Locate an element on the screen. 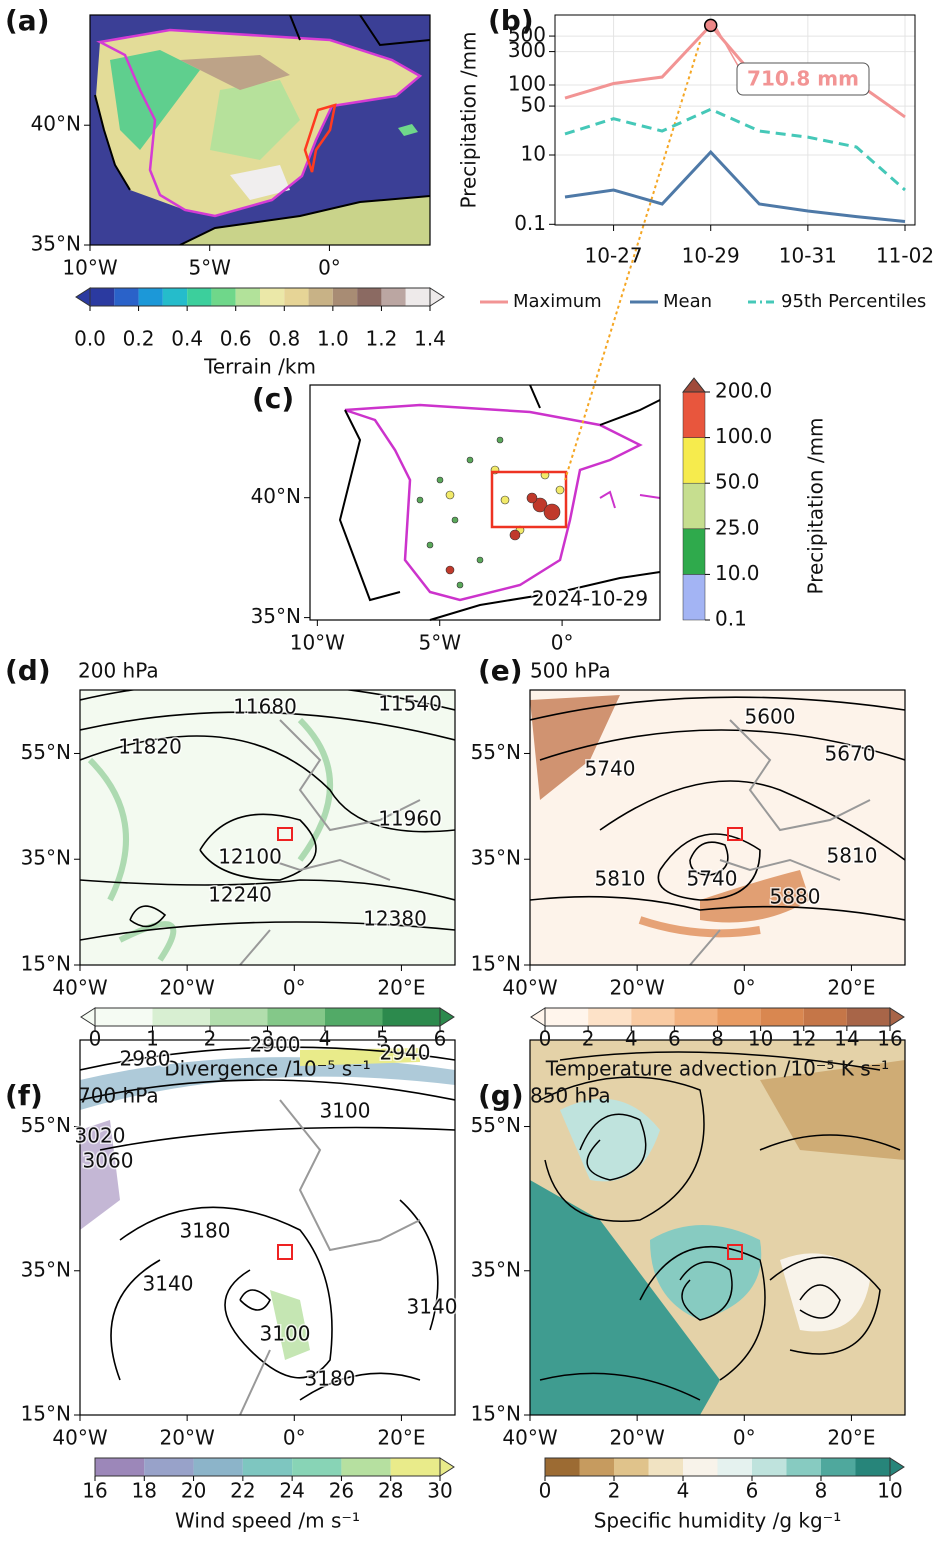 The image size is (935, 1561). colorbar-label: Precipitation /mm is located at coordinates (816, 505).